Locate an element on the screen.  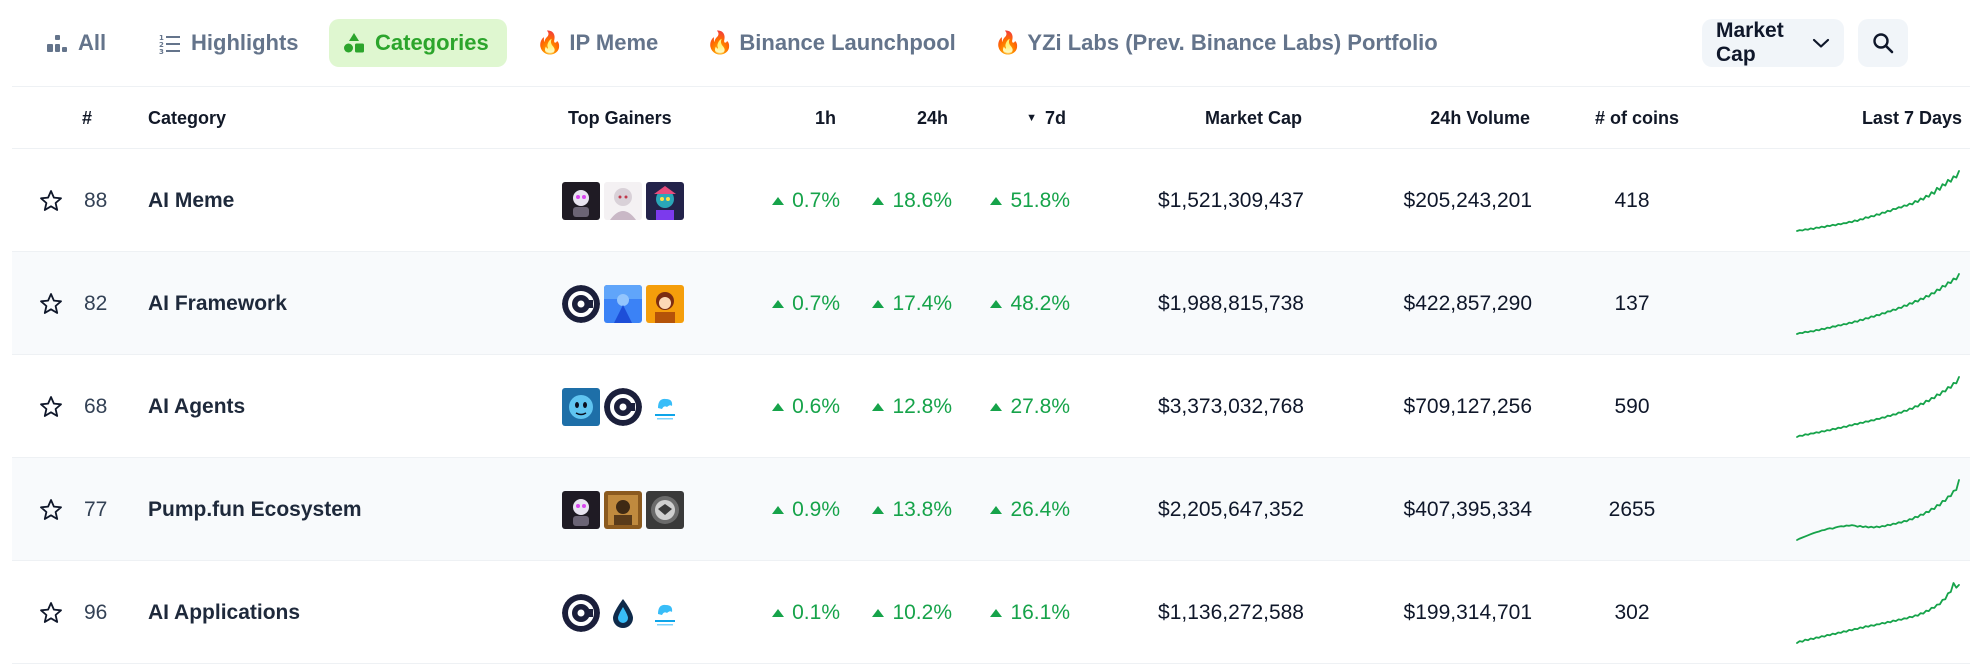
sort-by-select: Market Cap is located at coordinates (1773, 43).